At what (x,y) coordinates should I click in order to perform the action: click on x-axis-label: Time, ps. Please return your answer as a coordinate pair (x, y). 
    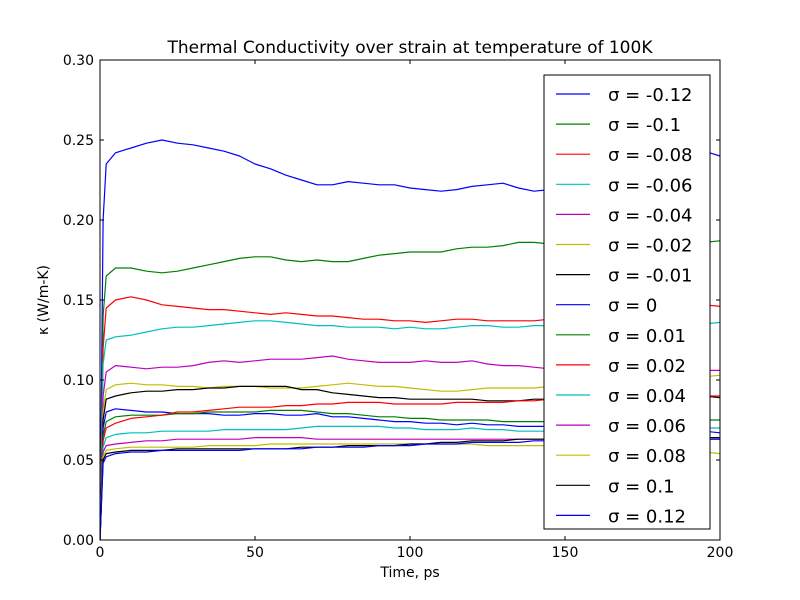
    Looking at the image, I should click on (409, 573).